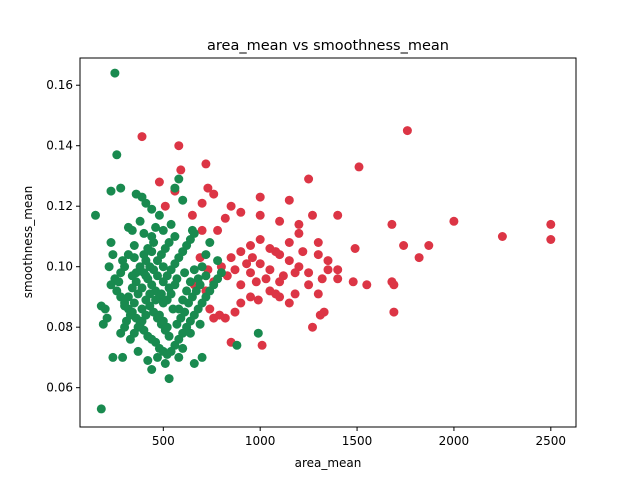 The image size is (640, 484). Describe the element at coordinates (59, 267) in the screenshot. I see `y-tick-label: 0.10` at that location.